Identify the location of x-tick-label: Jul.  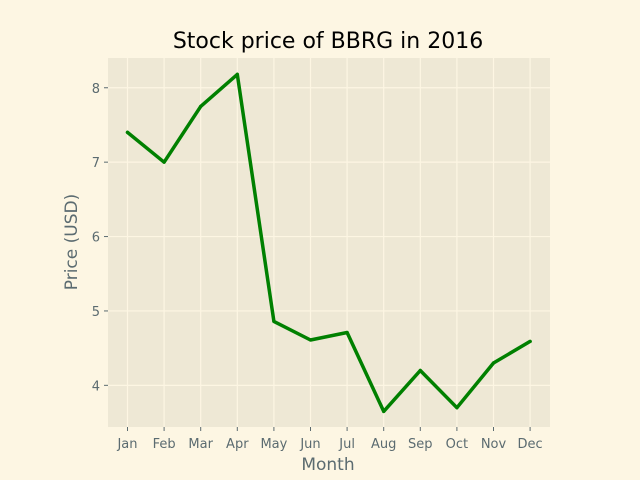
(346, 444).